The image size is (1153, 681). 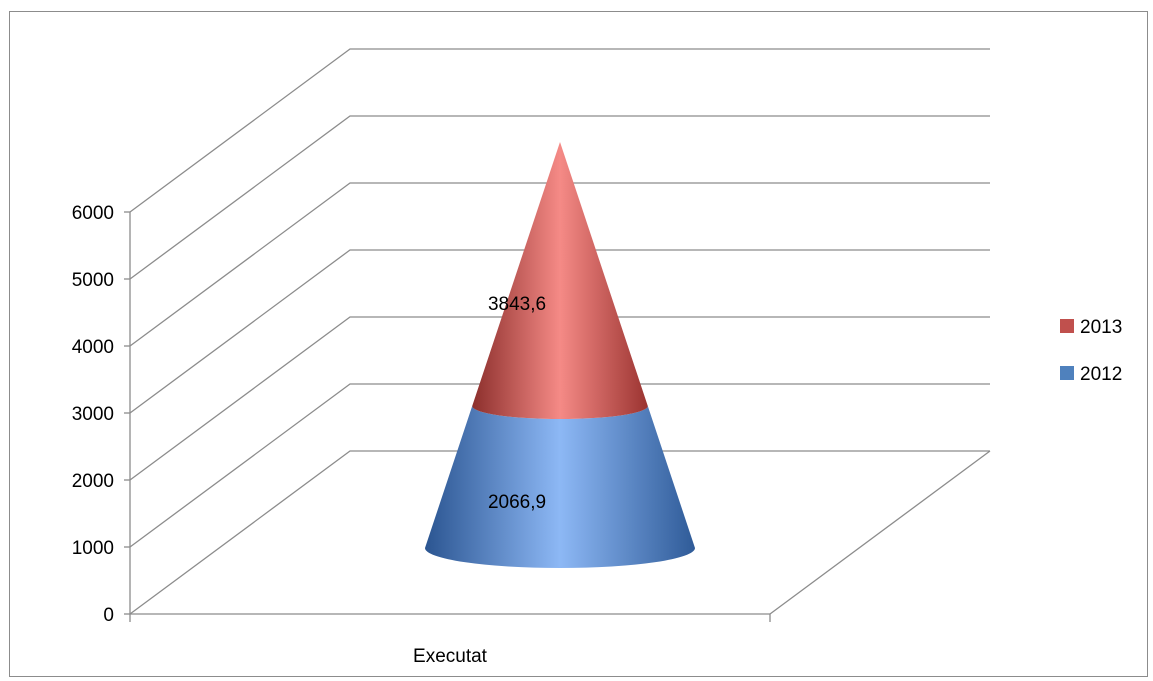 I want to click on y-tick-label: 5000, so click(x=93, y=280).